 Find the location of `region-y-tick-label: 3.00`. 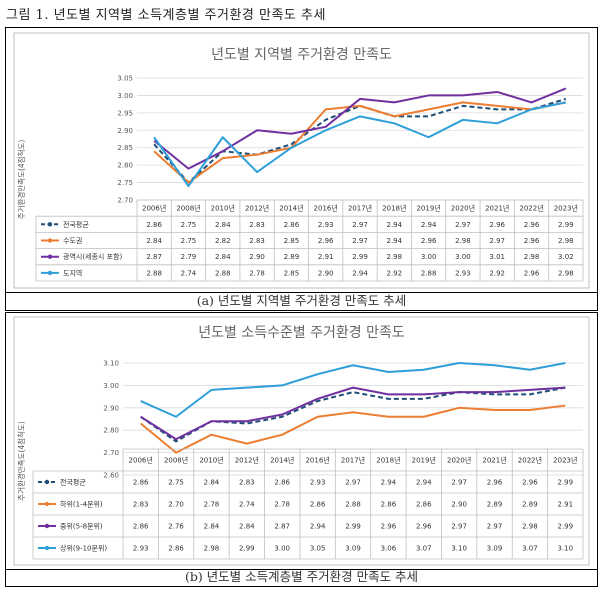

region-y-tick-label: 3.00 is located at coordinates (125, 96).